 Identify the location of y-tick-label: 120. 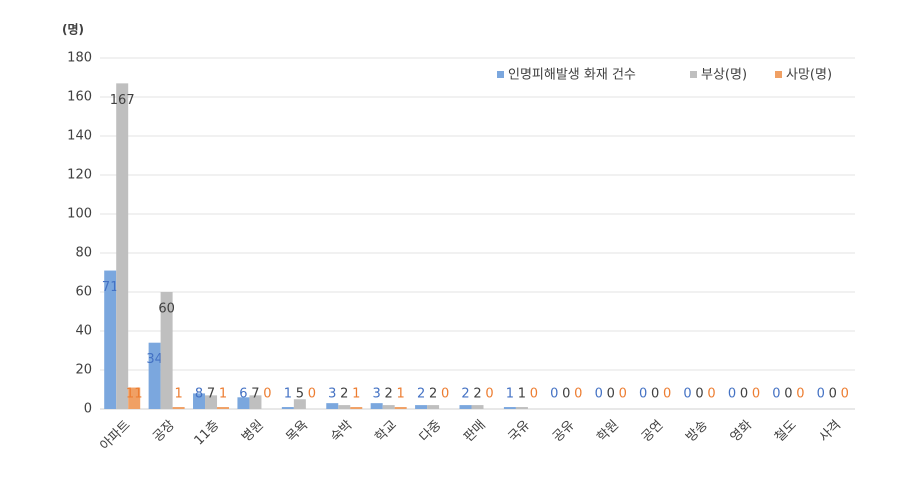
(79, 175).